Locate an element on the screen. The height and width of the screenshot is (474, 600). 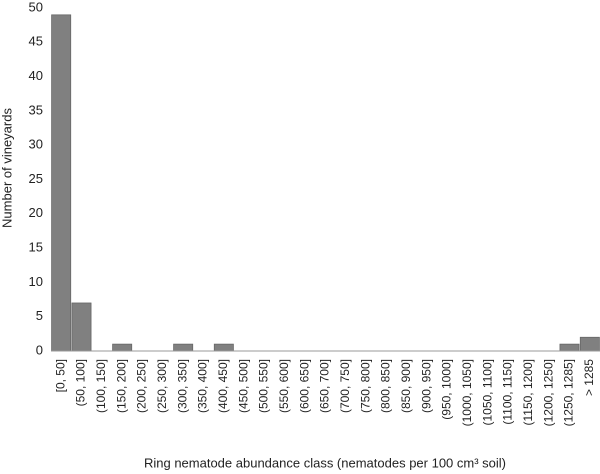
x-tick-label: (550, 600] is located at coordinates (284, 386).